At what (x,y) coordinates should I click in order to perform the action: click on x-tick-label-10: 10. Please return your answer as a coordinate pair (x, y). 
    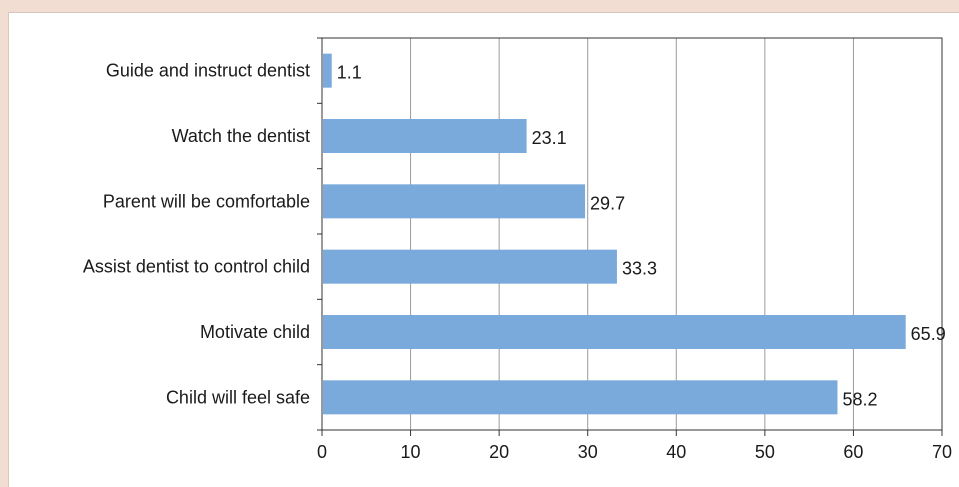
    Looking at the image, I should click on (411, 452).